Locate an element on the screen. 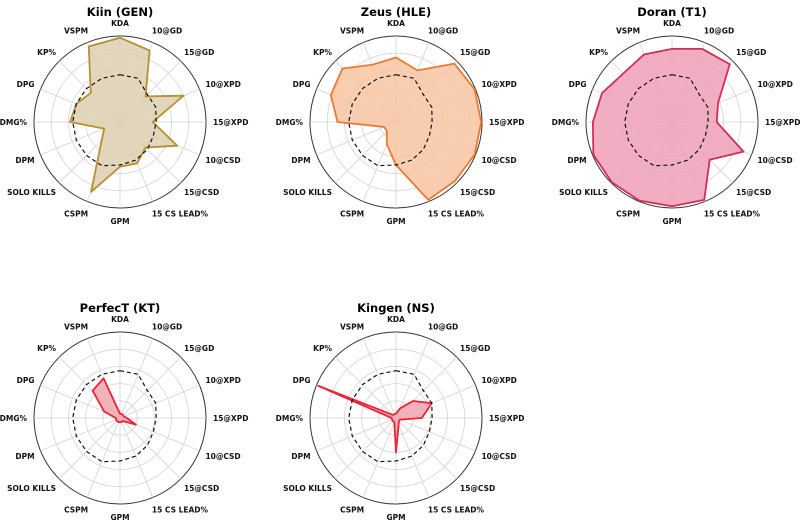 Image resolution: width=800 pixels, height=528 pixels. panel-title: Kiin (GEN) is located at coordinates (120, 12).